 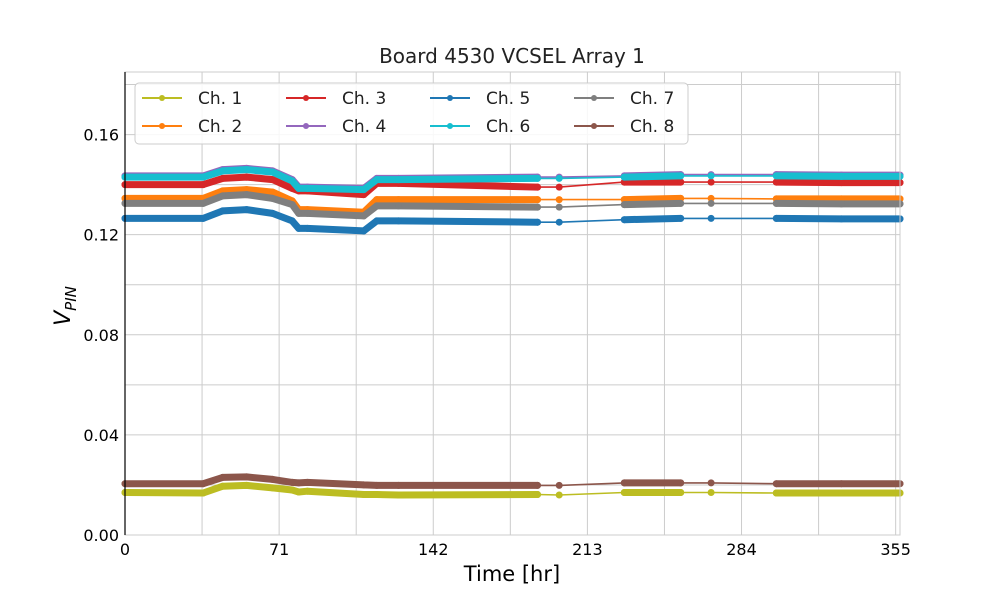 What do you see at coordinates (279, 549) in the screenshot?
I see `x-tick-label: 71` at bounding box center [279, 549].